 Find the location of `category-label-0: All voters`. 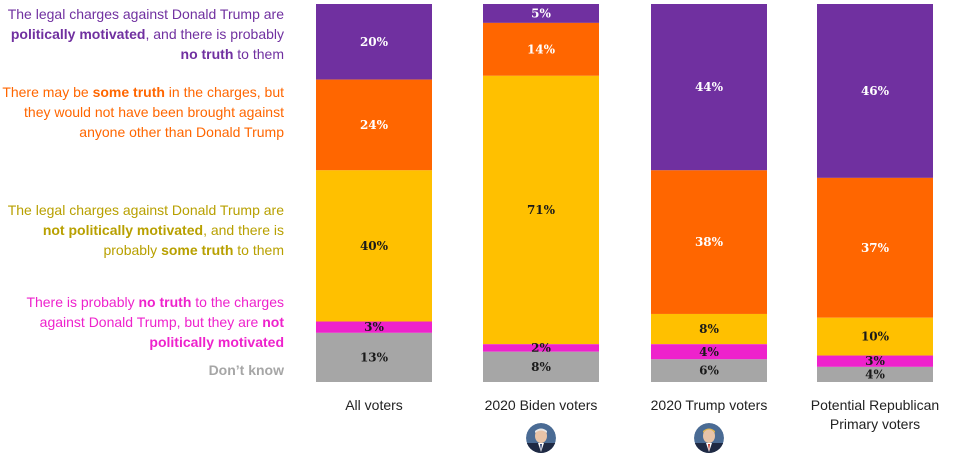

category-label-0: All voters is located at coordinates (374, 405).